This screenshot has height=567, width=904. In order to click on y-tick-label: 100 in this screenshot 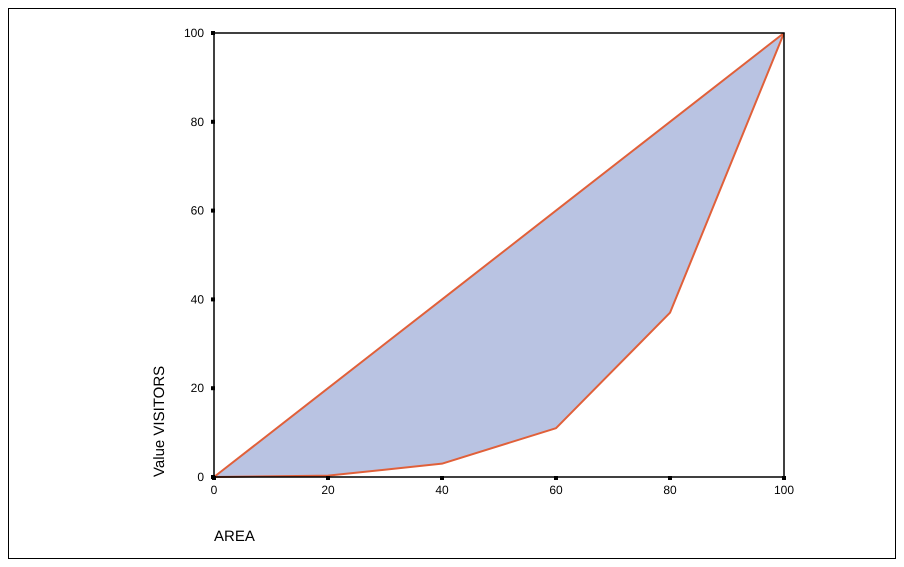, I will do `click(194, 33)`.